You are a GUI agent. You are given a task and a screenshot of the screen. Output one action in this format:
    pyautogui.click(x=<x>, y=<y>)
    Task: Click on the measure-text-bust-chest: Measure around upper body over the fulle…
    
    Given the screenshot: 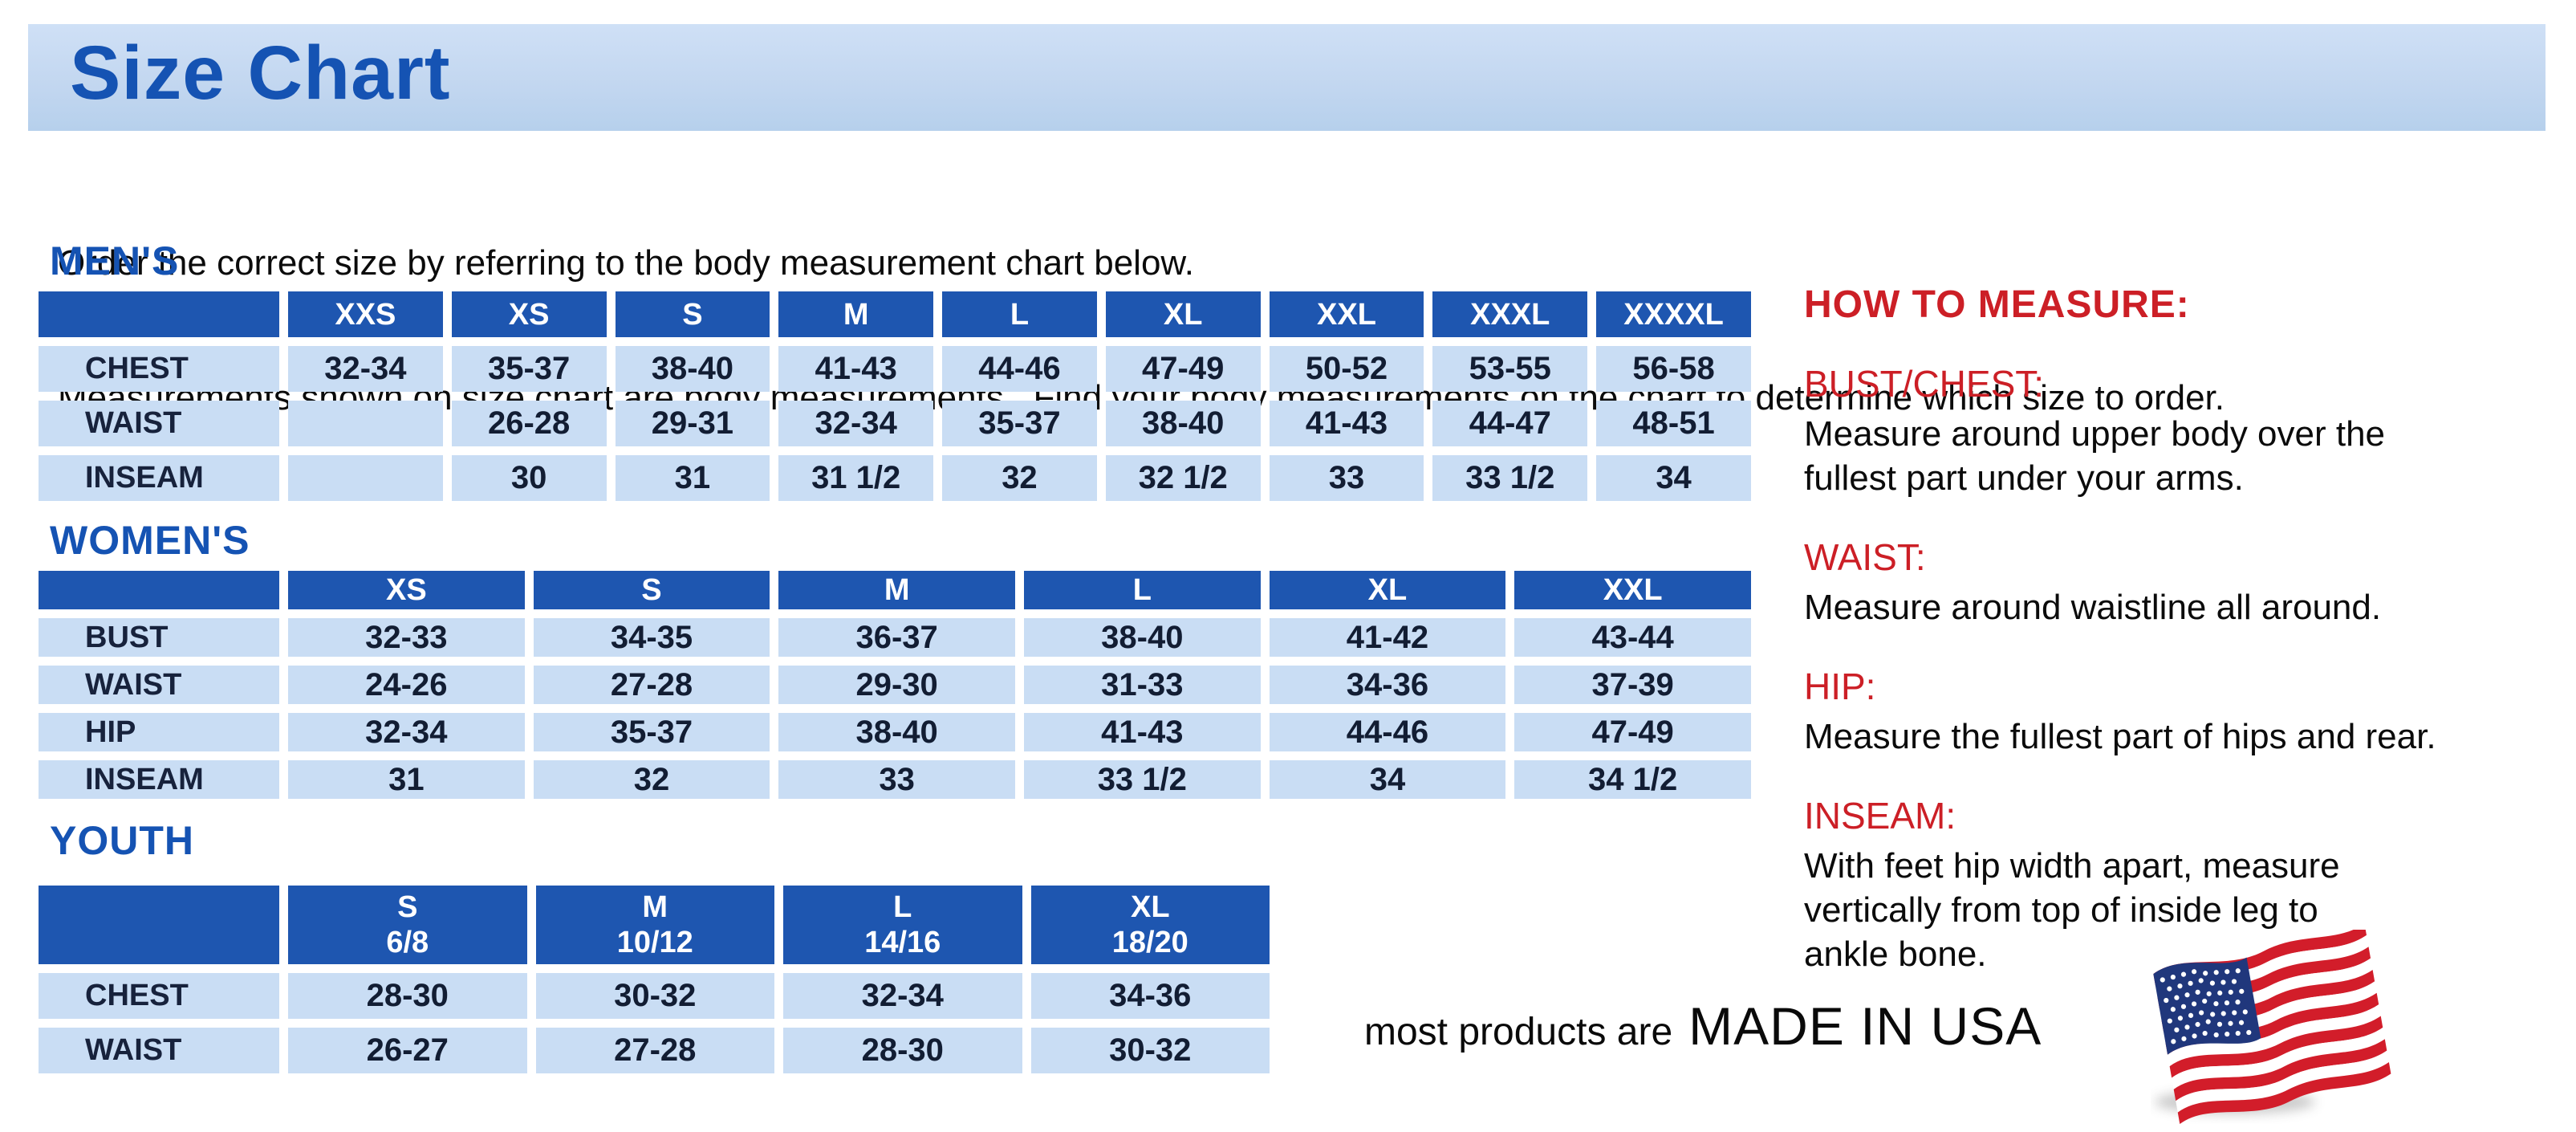 What is the action you would take?
    pyautogui.click(x=2095, y=456)
    